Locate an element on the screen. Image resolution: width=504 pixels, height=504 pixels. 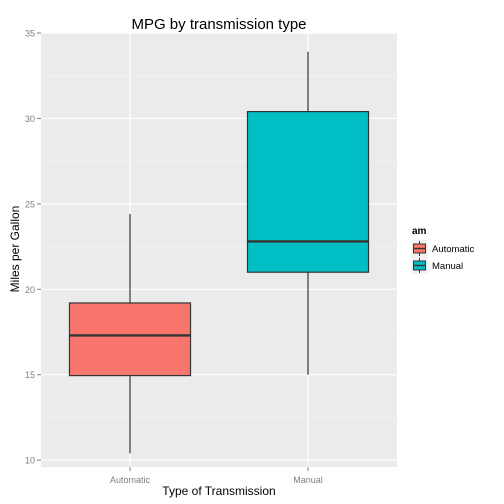
legend-title: am is located at coordinates (419, 231).